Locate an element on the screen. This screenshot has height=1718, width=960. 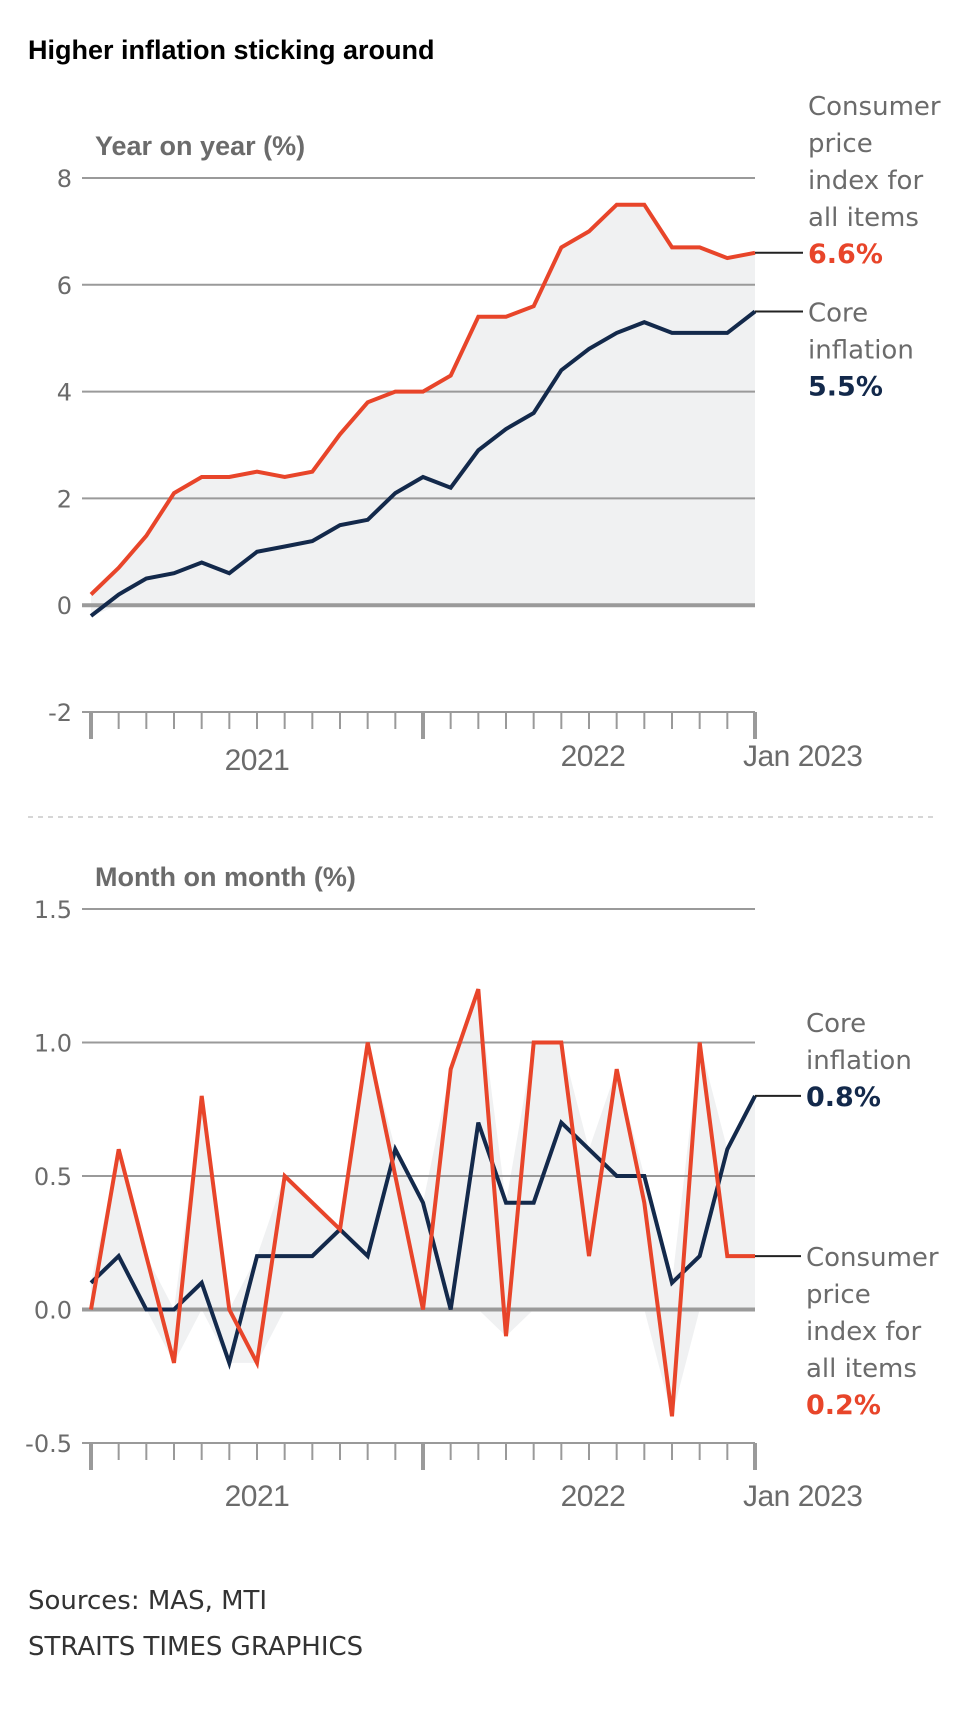
sources-note: Sources: MAS, MTI is located at coordinates (147, 1601).